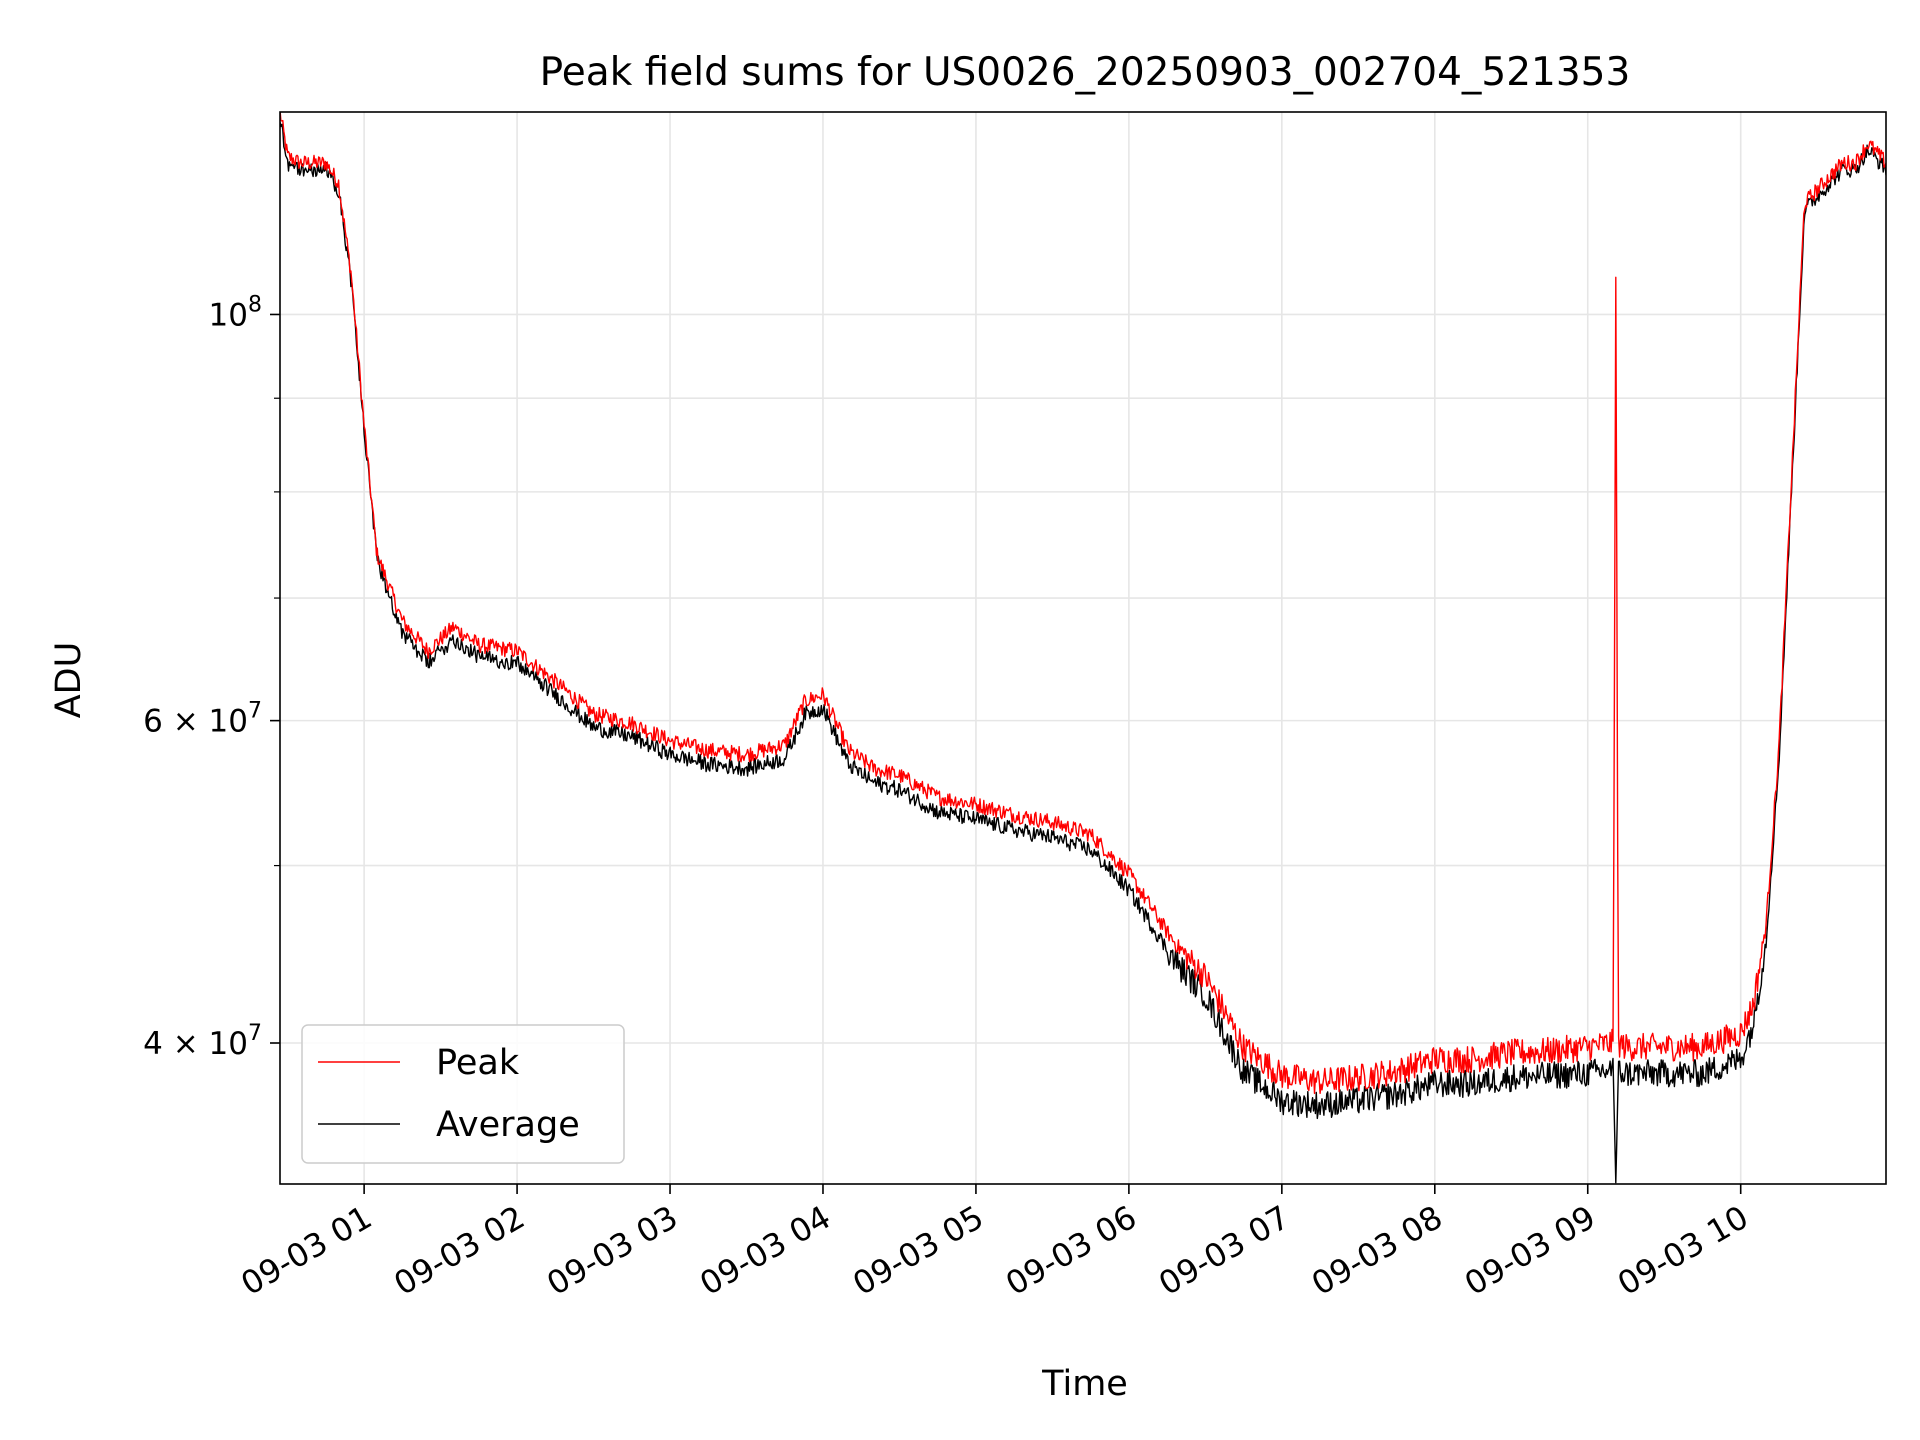 The width and height of the screenshot is (1920, 1440). I want to click on legend-box, so click(463, 1094).